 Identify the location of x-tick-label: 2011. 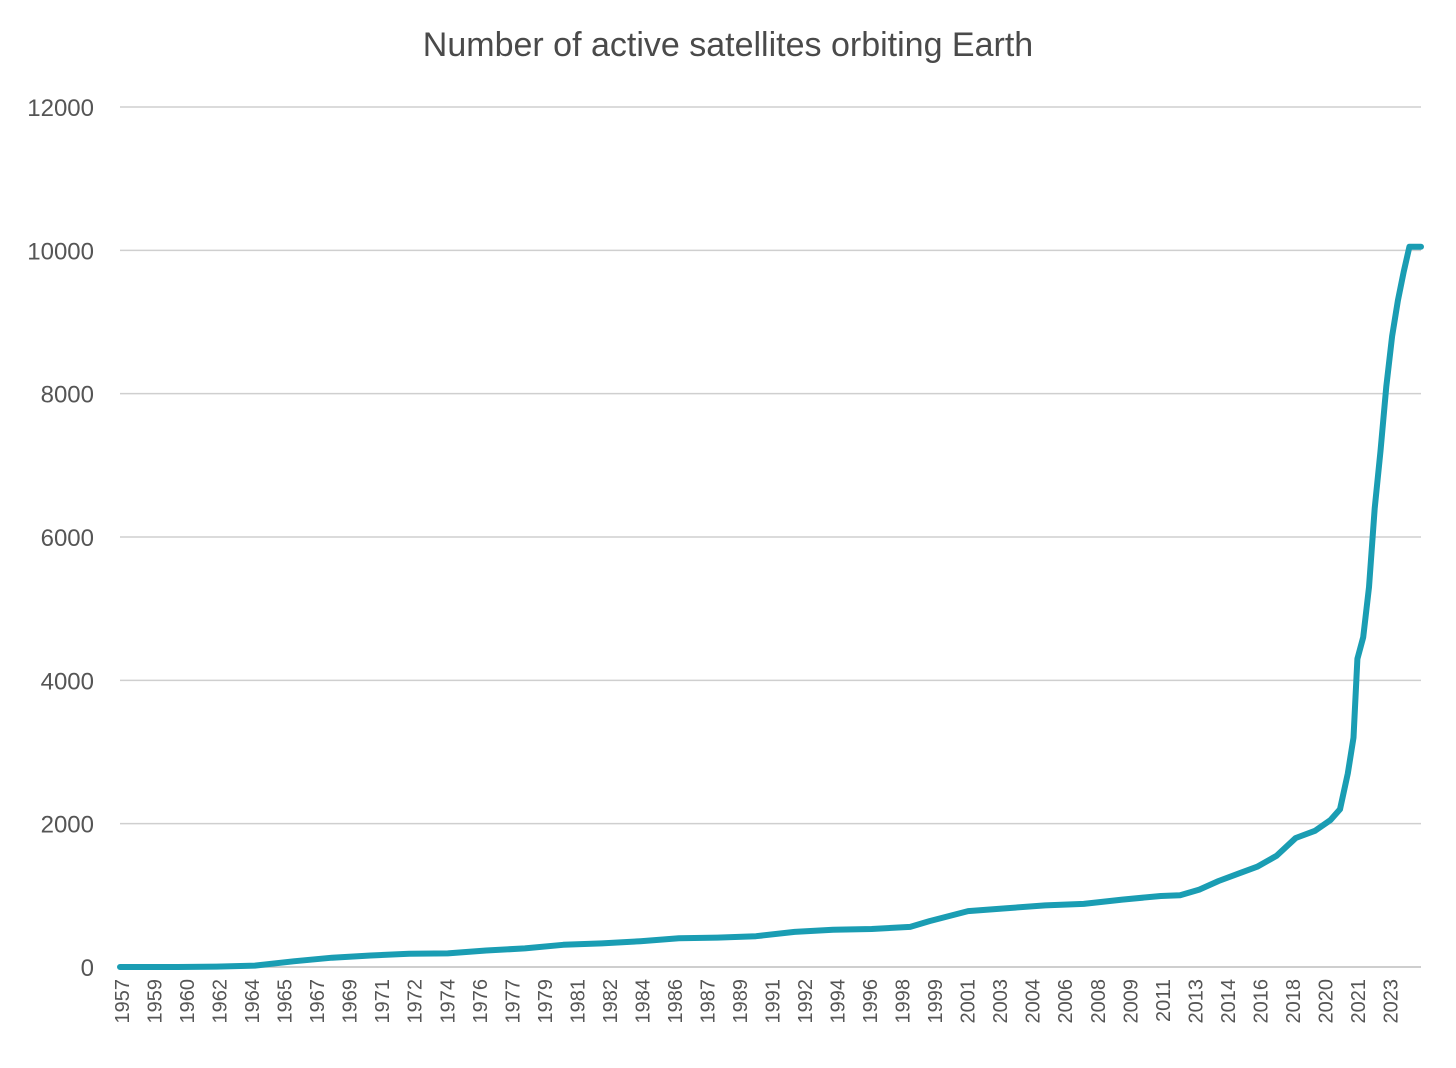
(1164, 1000).